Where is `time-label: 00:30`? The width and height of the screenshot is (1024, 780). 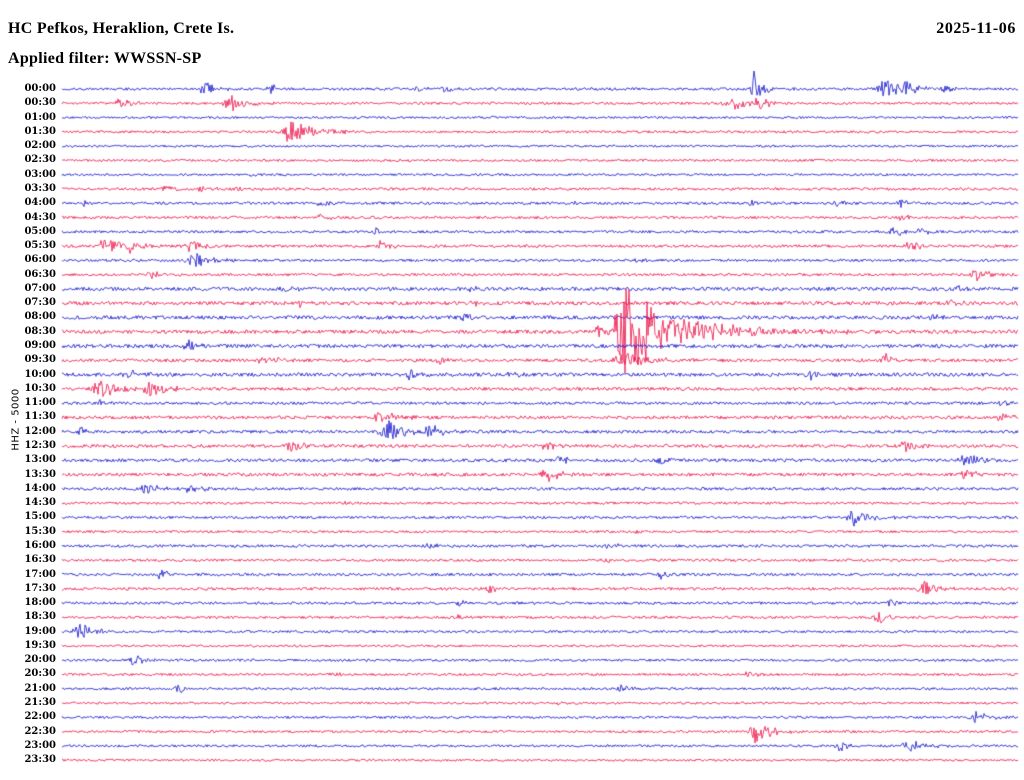
time-label: 00:30 is located at coordinates (40, 103).